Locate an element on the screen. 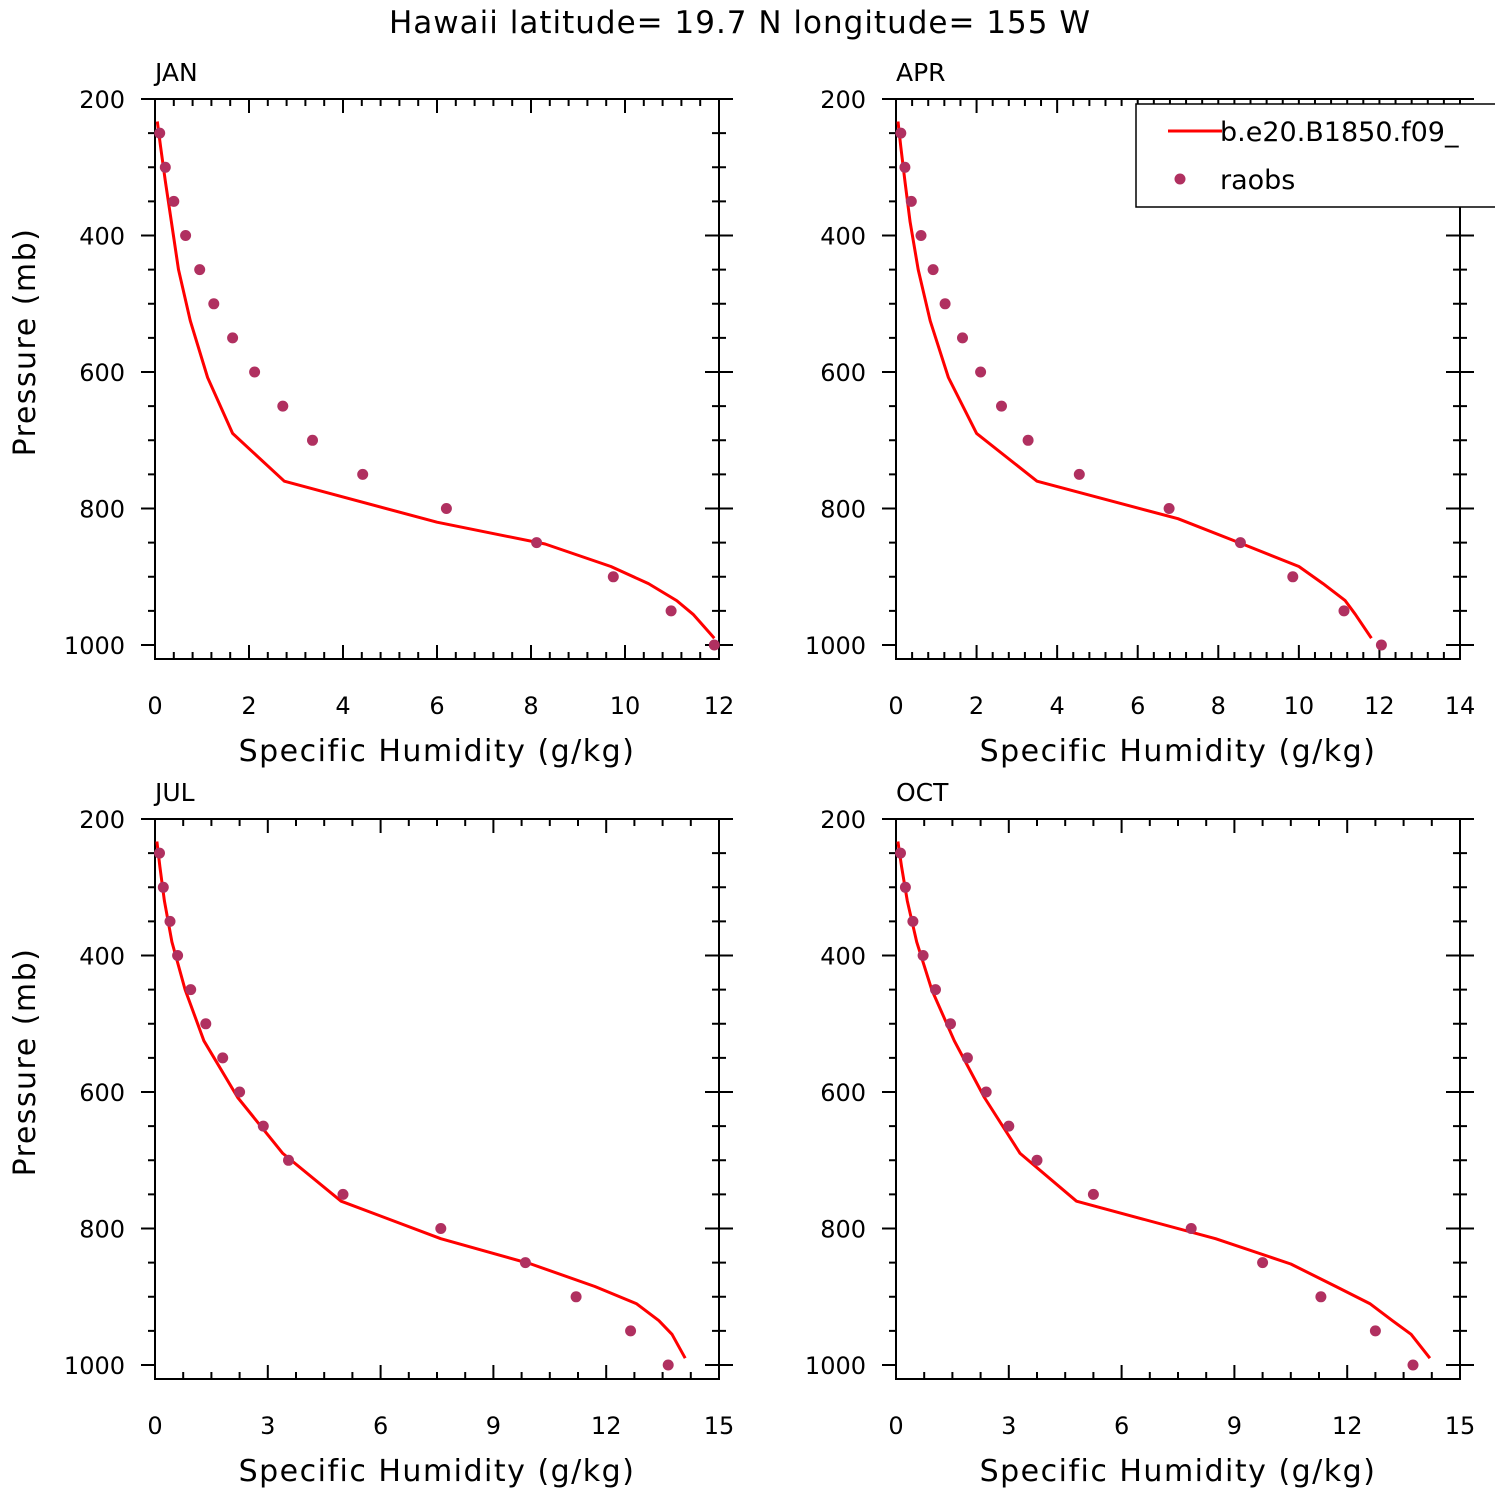 The height and width of the screenshot is (1493, 1495). panel-label: JUL is located at coordinates (174, 792).